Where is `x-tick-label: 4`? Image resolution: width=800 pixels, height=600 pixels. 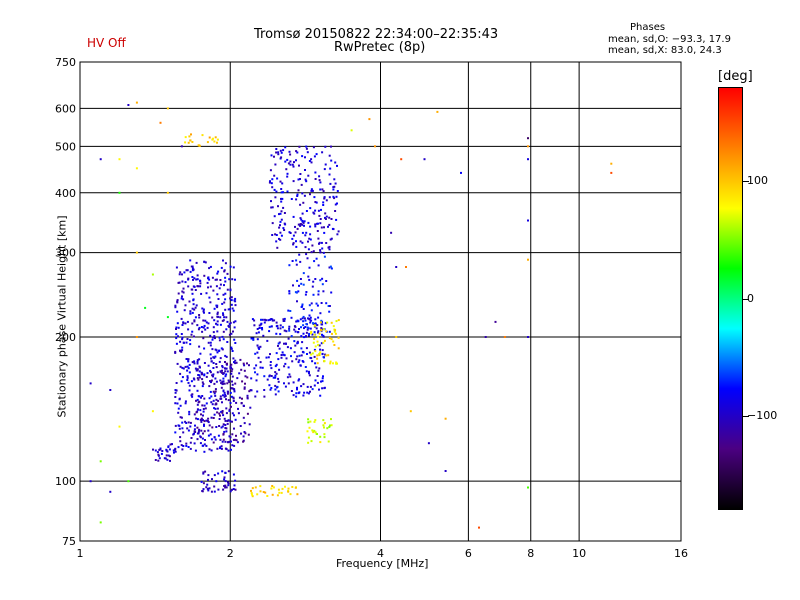
x-tick-label: 4 is located at coordinates (380, 553).